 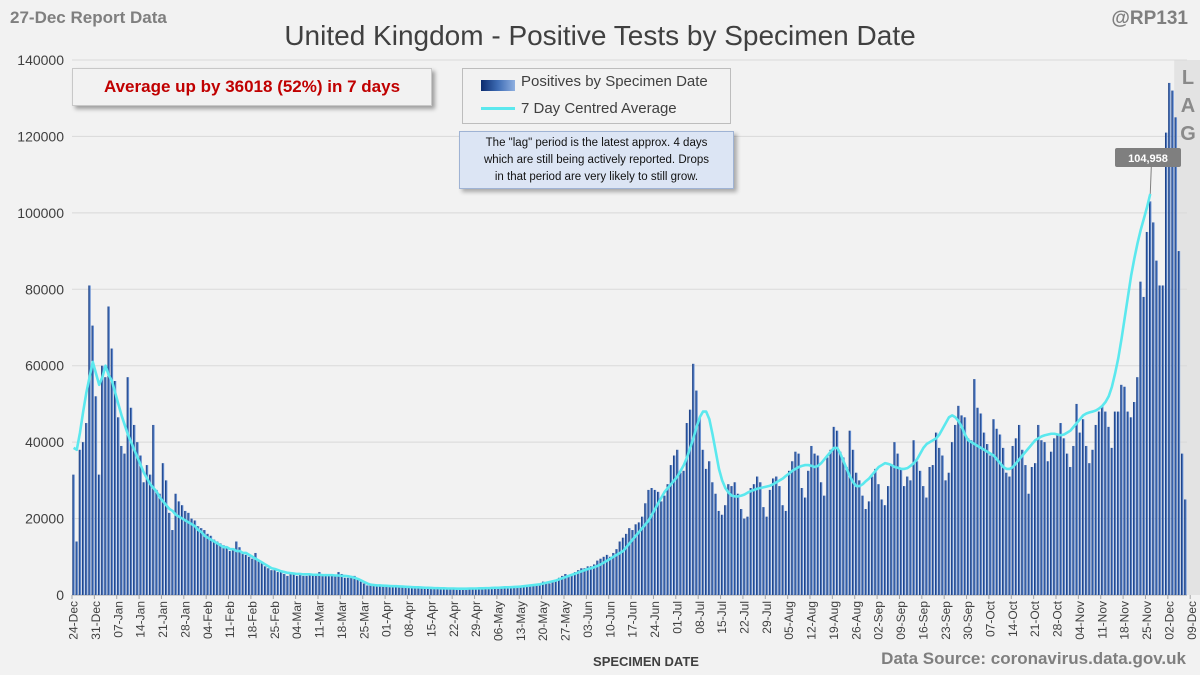 I want to click on headline-callout: Average up by 36018 (52%) in 7 days, so click(x=252, y=87).